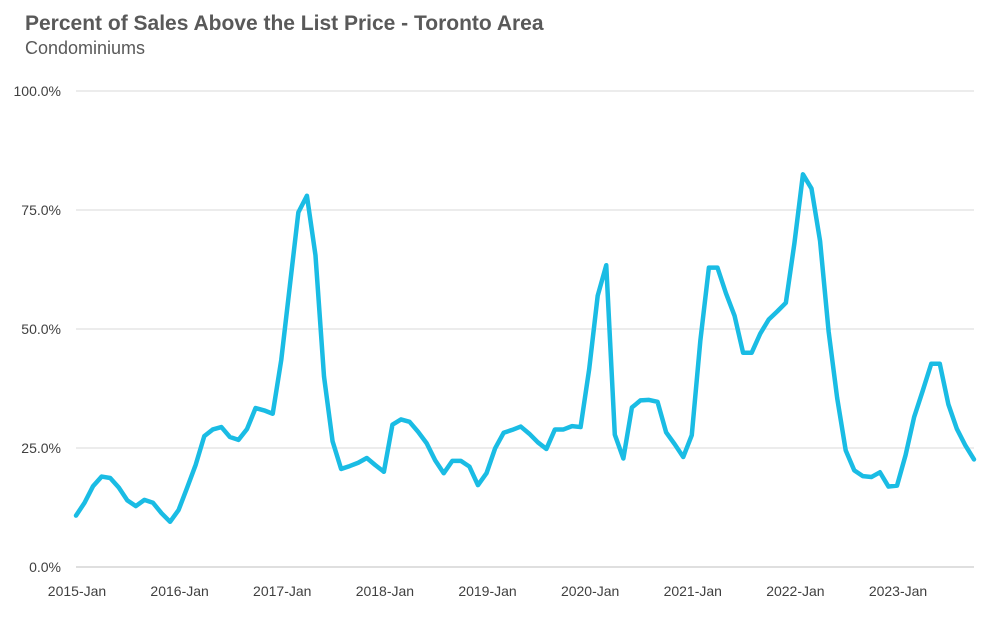 The height and width of the screenshot is (618, 990). What do you see at coordinates (77, 591) in the screenshot?
I see `x-tick-label: 2015-Jan` at bounding box center [77, 591].